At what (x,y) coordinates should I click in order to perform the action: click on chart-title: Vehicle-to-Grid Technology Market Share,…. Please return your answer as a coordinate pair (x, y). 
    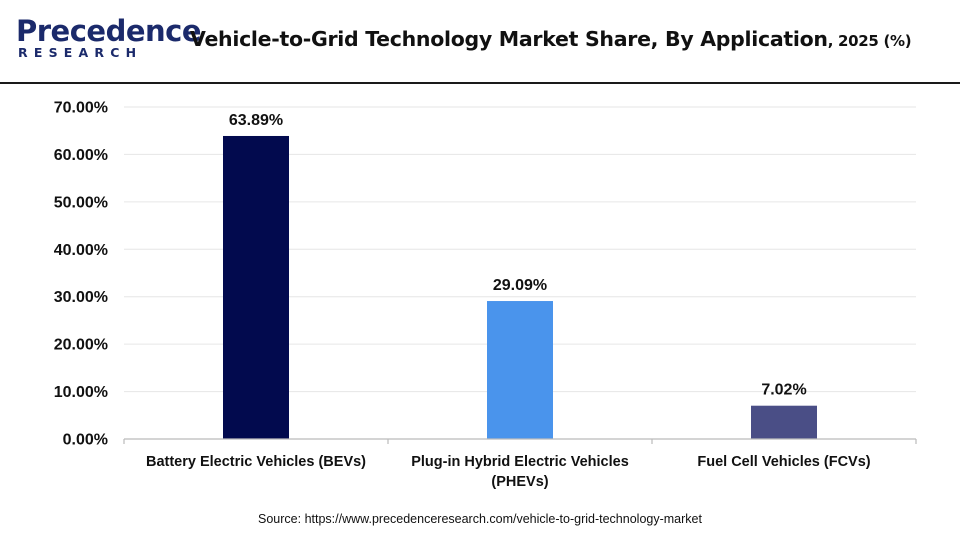
    Looking at the image, I should click on (570, 39).